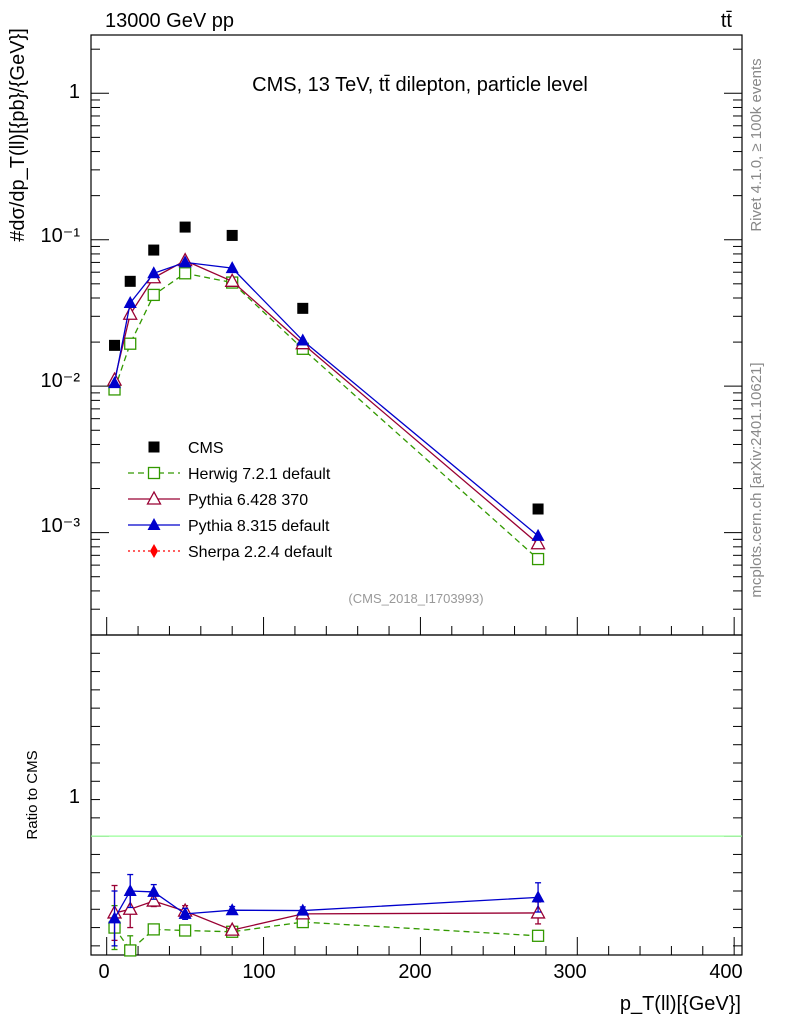  Describe the element at coordinates (414, 972) in the screenshot. I see `x-tick-label-200: 200` at that location.